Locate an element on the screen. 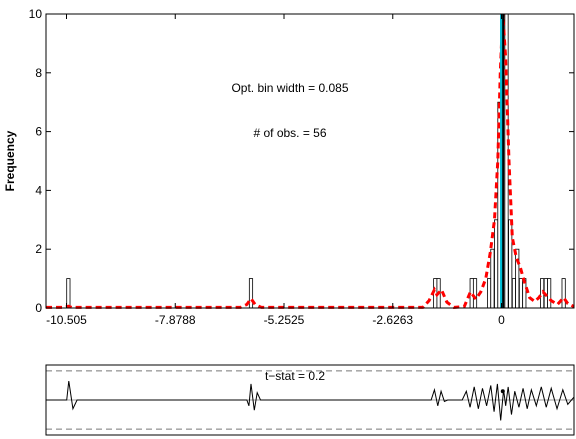 This screenshot has height=439, width=576. x-tick-label-4: 0 is located at coordinates (501, 320).